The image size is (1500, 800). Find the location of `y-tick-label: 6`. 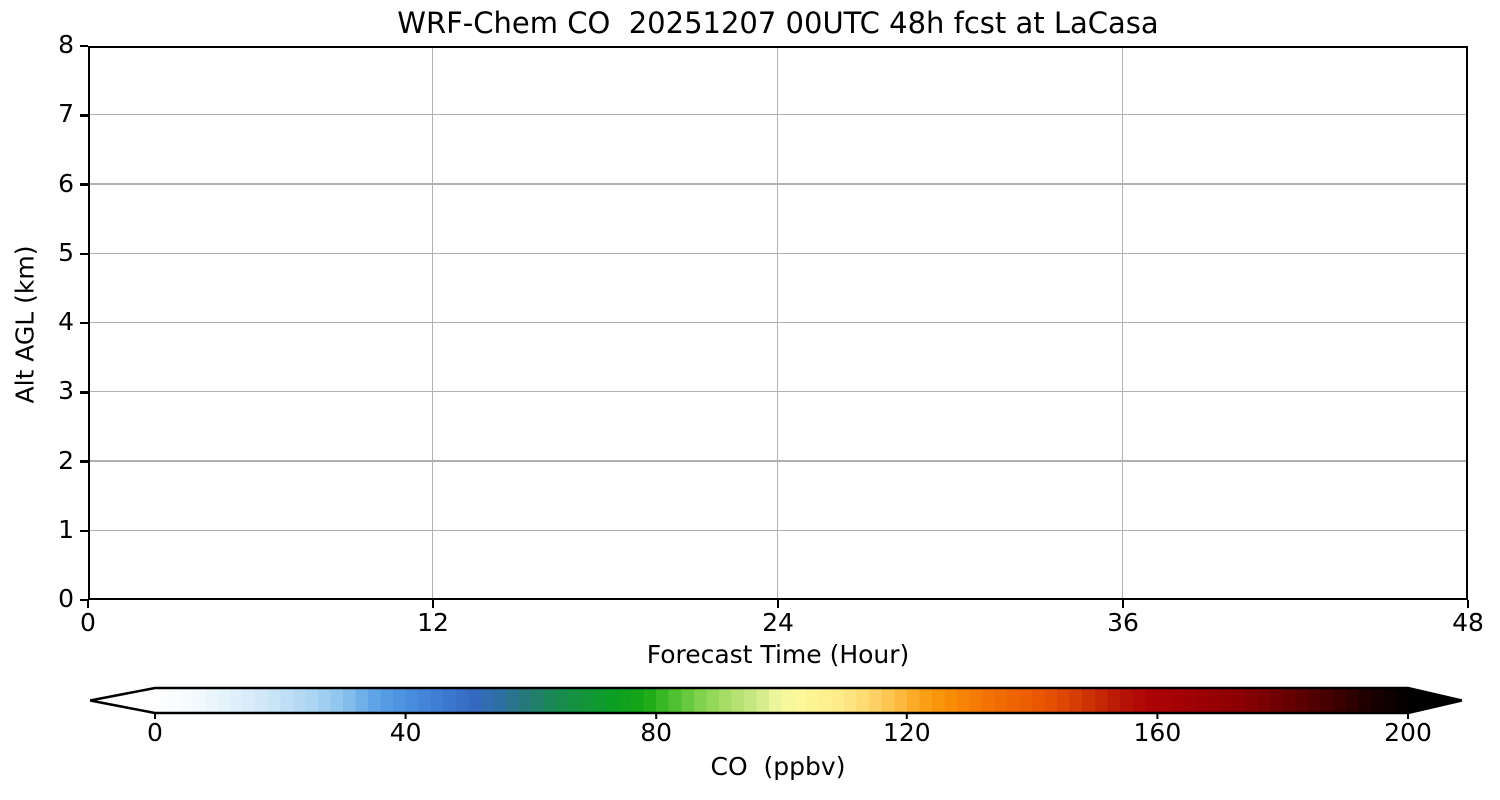

y-tick-label: 6 is located at coordinates (66, 183).